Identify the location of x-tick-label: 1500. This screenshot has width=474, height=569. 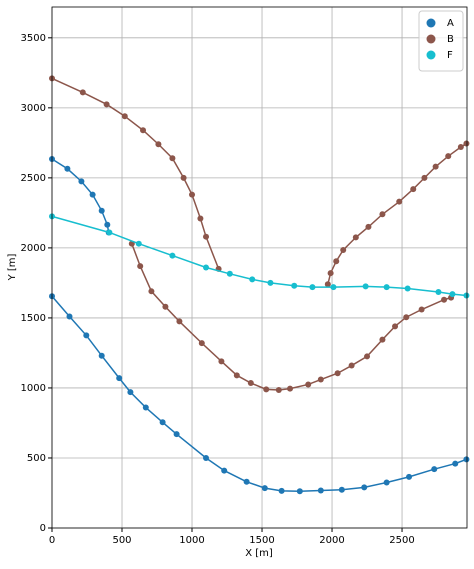
(261, 540).